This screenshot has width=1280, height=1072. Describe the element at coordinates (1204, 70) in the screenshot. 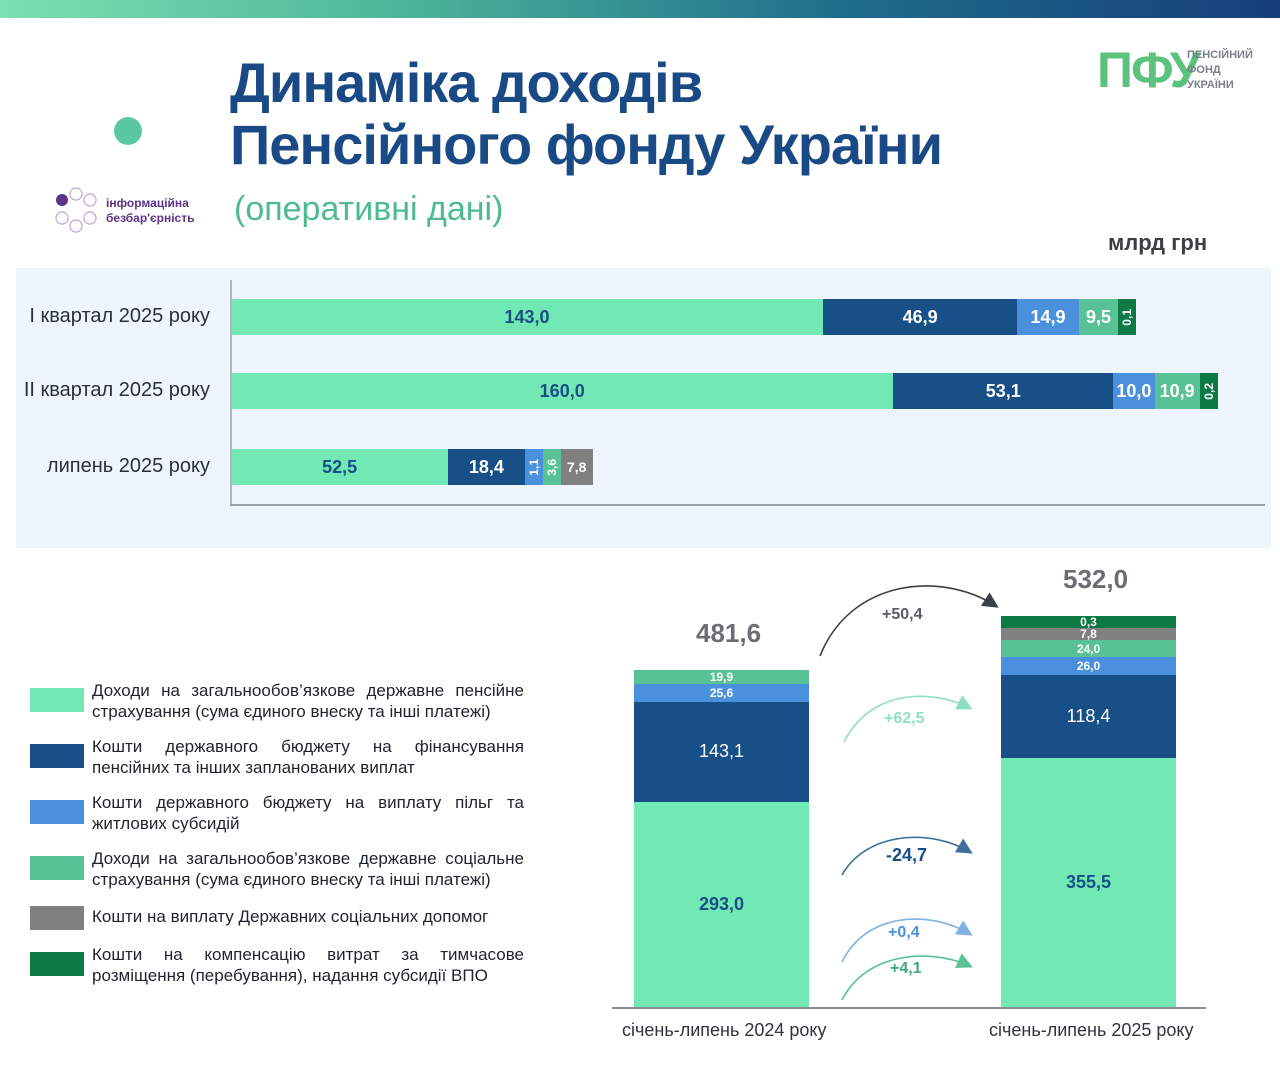

I see `logo-line-2: ФОНД` at that location.